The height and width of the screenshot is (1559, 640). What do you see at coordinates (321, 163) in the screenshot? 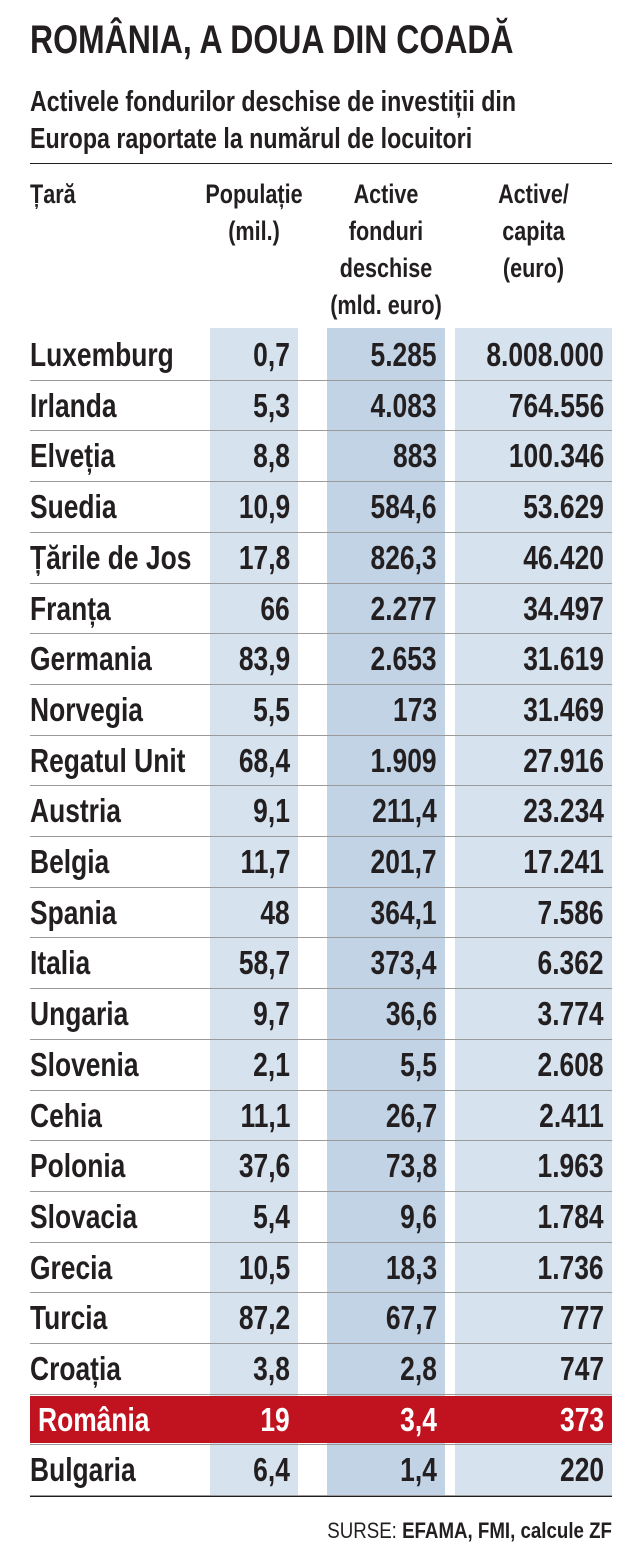
I see `top-rule` at bounding box center [321, 163].